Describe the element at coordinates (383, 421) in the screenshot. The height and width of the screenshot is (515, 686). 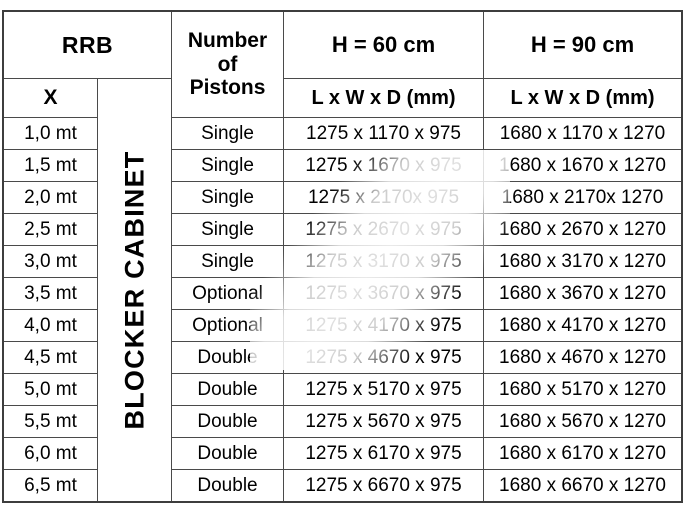
I see `cell-dim-h60: 1275 x 5670 x 975` at that location.